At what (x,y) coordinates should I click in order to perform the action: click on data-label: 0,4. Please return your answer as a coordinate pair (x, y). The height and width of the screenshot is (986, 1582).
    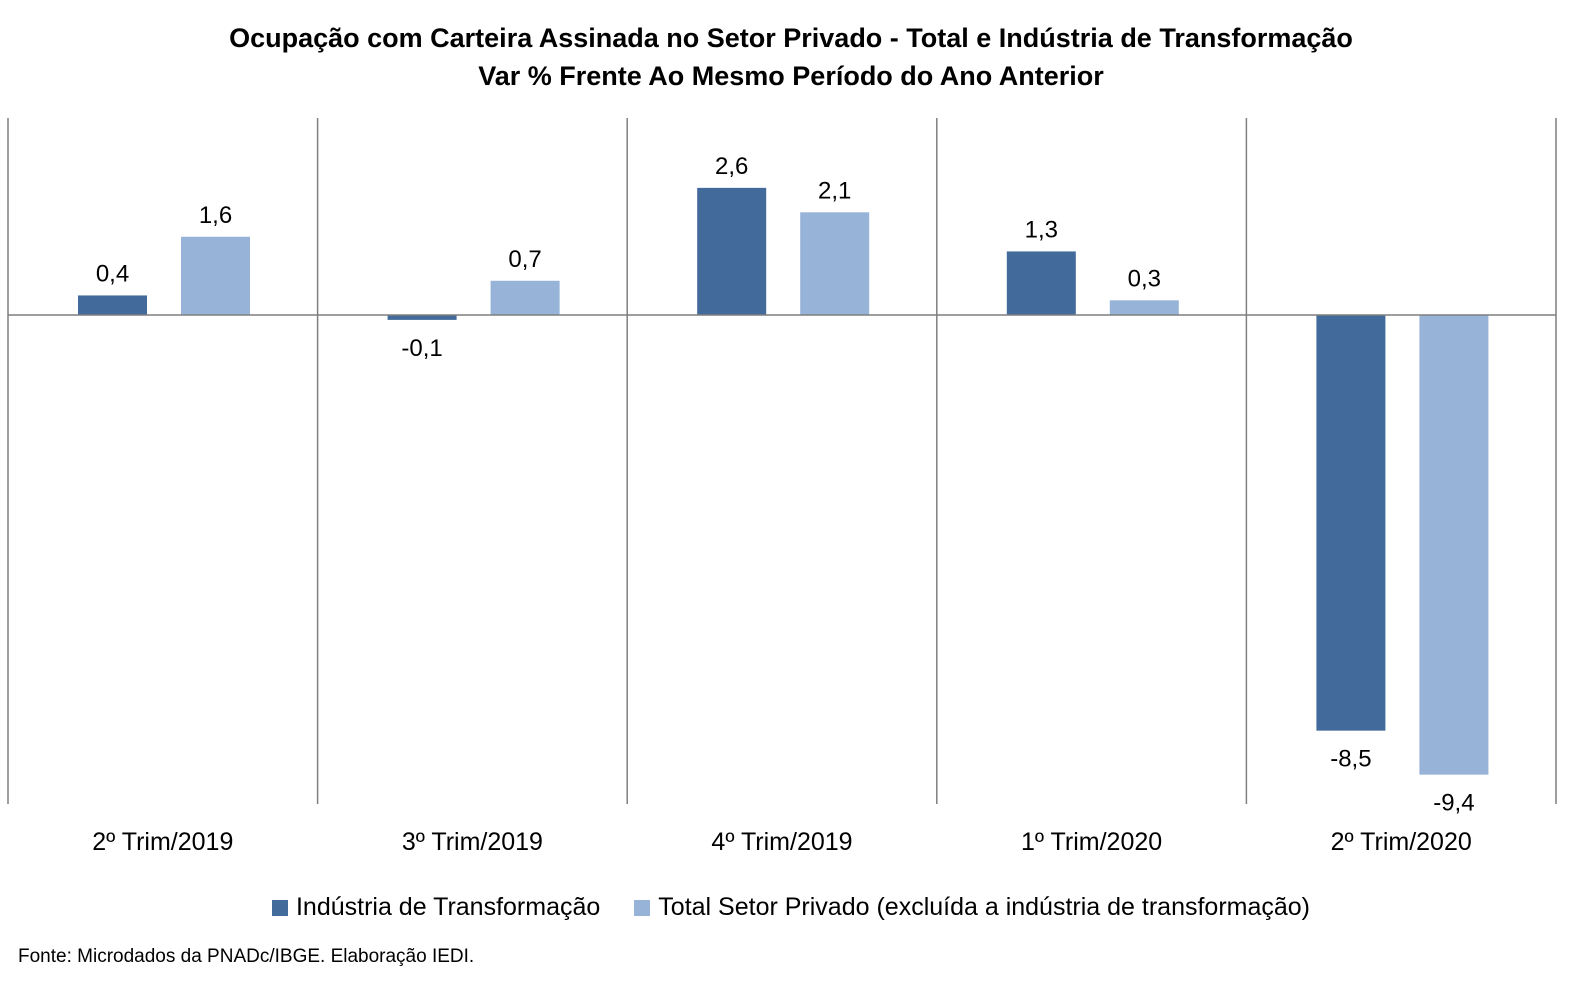
    Looking at the image, I should click on (112, 273).